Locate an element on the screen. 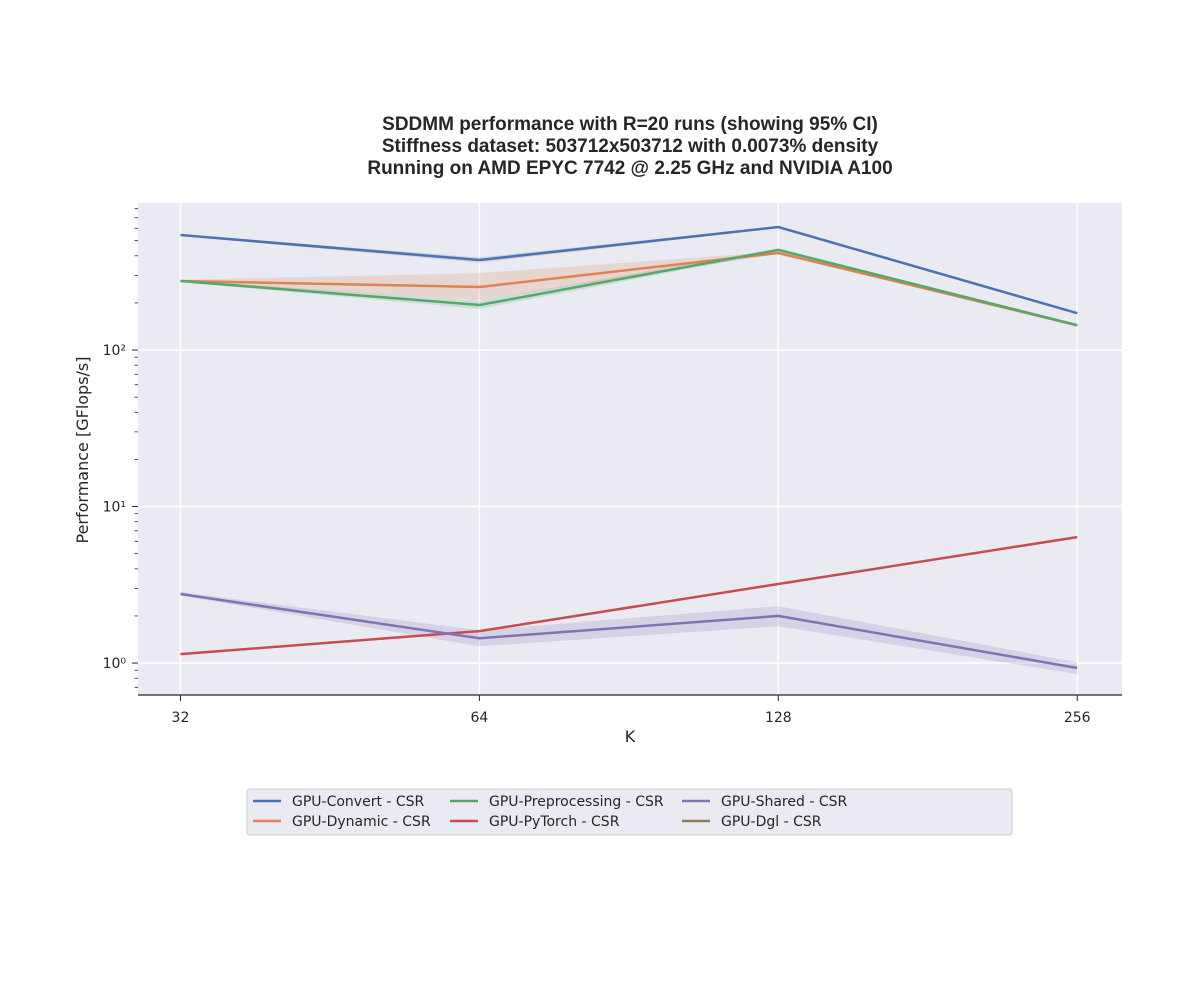 The image size is (1200, 1004). y-tick-label: 10¹ is located at coordinates (114, 508).